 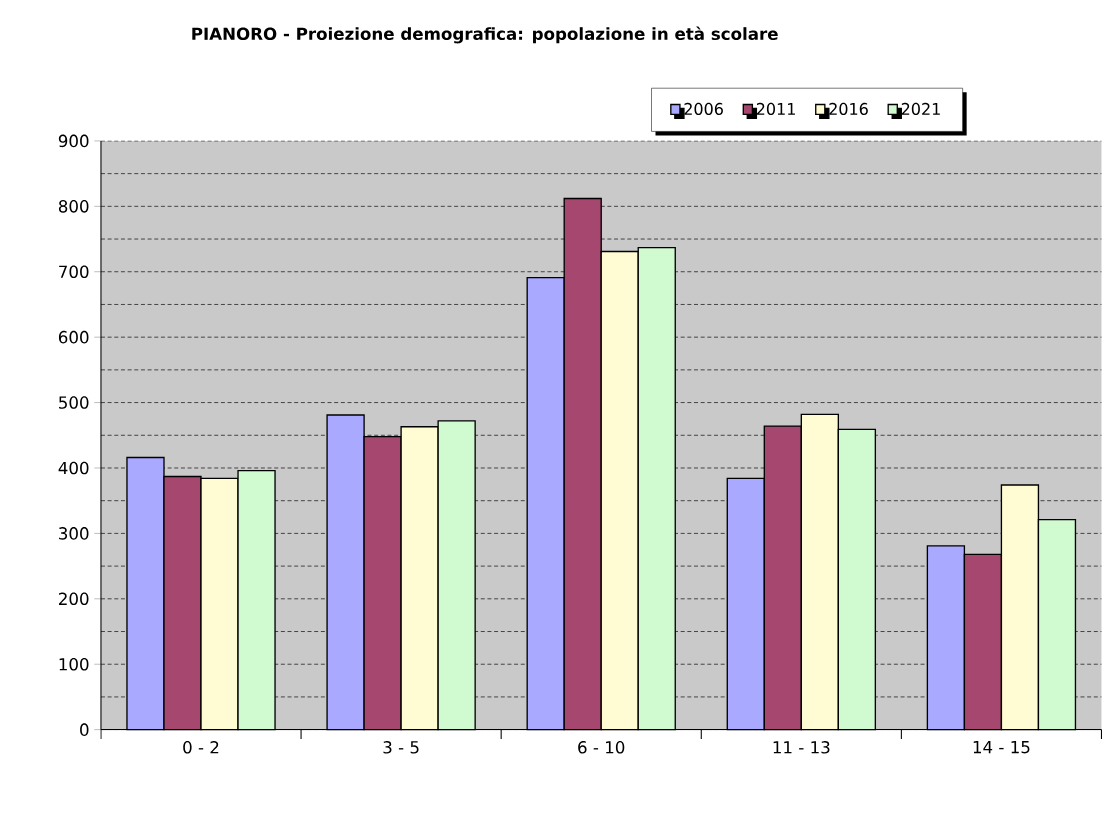 What do you see at coordinates (920, 109) in the screenshot?
I see `legend-label: 2021` at bounding box center [920, 109].